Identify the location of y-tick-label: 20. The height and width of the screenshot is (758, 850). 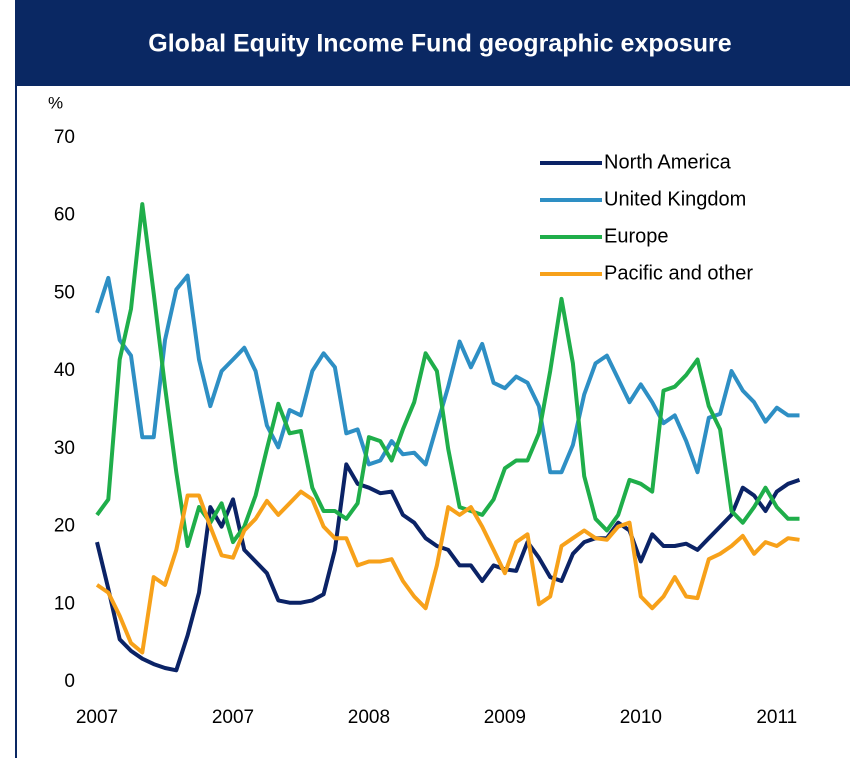
(64, 526).